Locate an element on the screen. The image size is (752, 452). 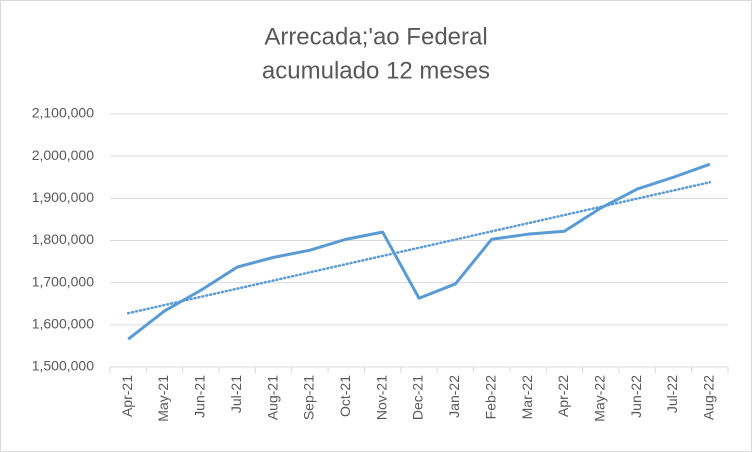
y-tick-label: 1,700,000 is located at coordinates (63, 281).